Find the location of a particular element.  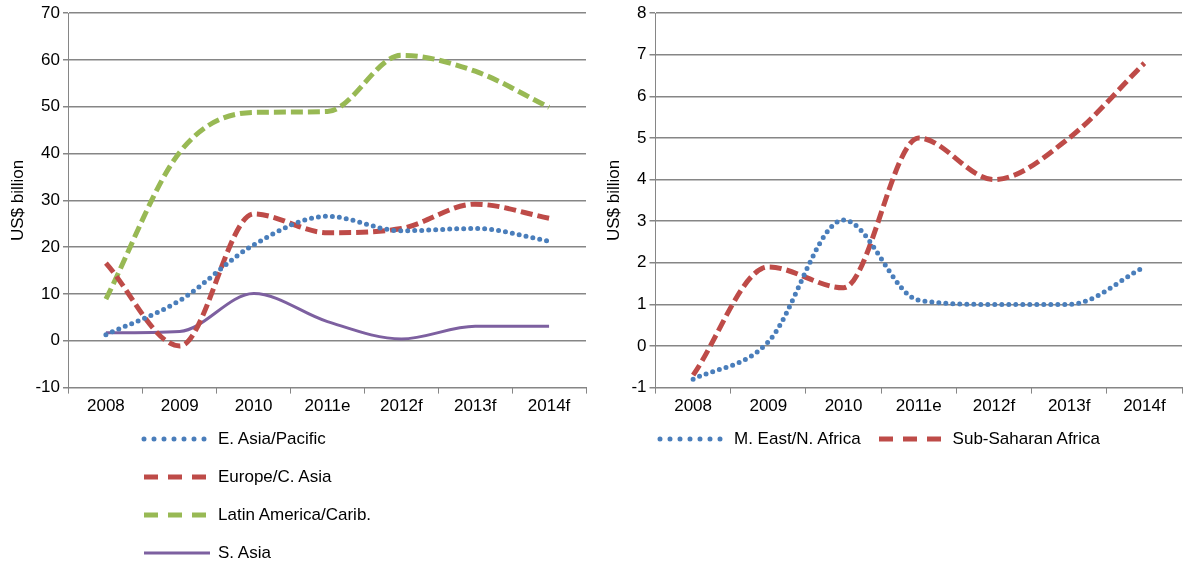

y-tick-label: 3 is located at coordinates (642, 220).